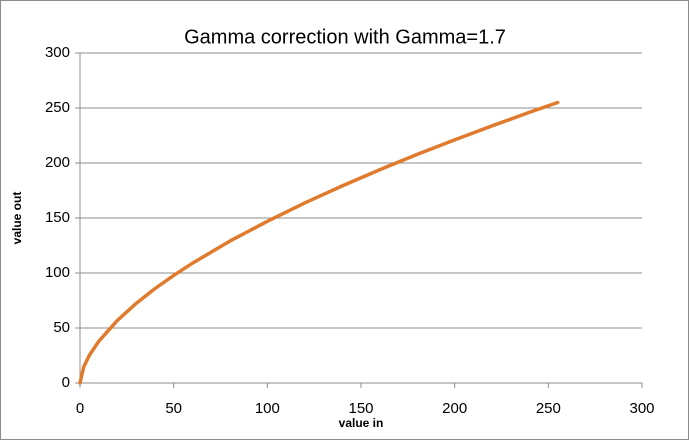 This screenshot has height=440, width=689. I want to click on y-tick-label: 200, so click(57, 162).